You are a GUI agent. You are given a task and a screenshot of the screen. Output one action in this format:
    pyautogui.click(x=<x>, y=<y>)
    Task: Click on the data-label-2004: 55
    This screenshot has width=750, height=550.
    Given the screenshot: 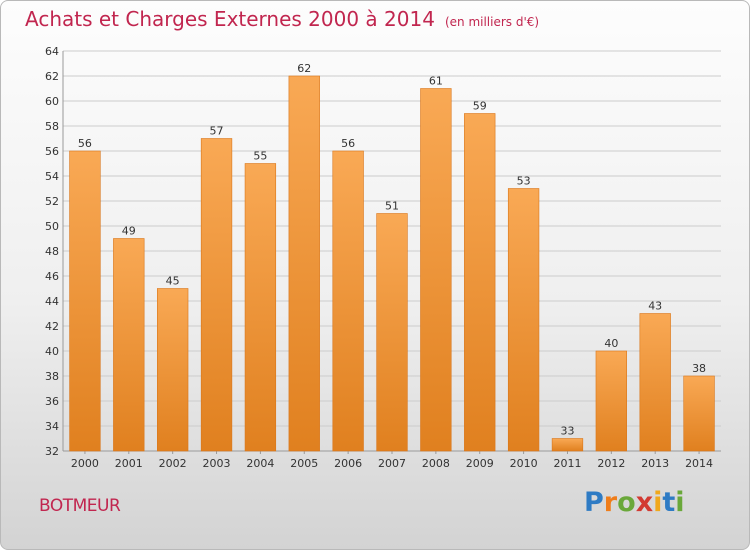 What is the action you would take?
    pyautogui.click(x=260, y=156)
    